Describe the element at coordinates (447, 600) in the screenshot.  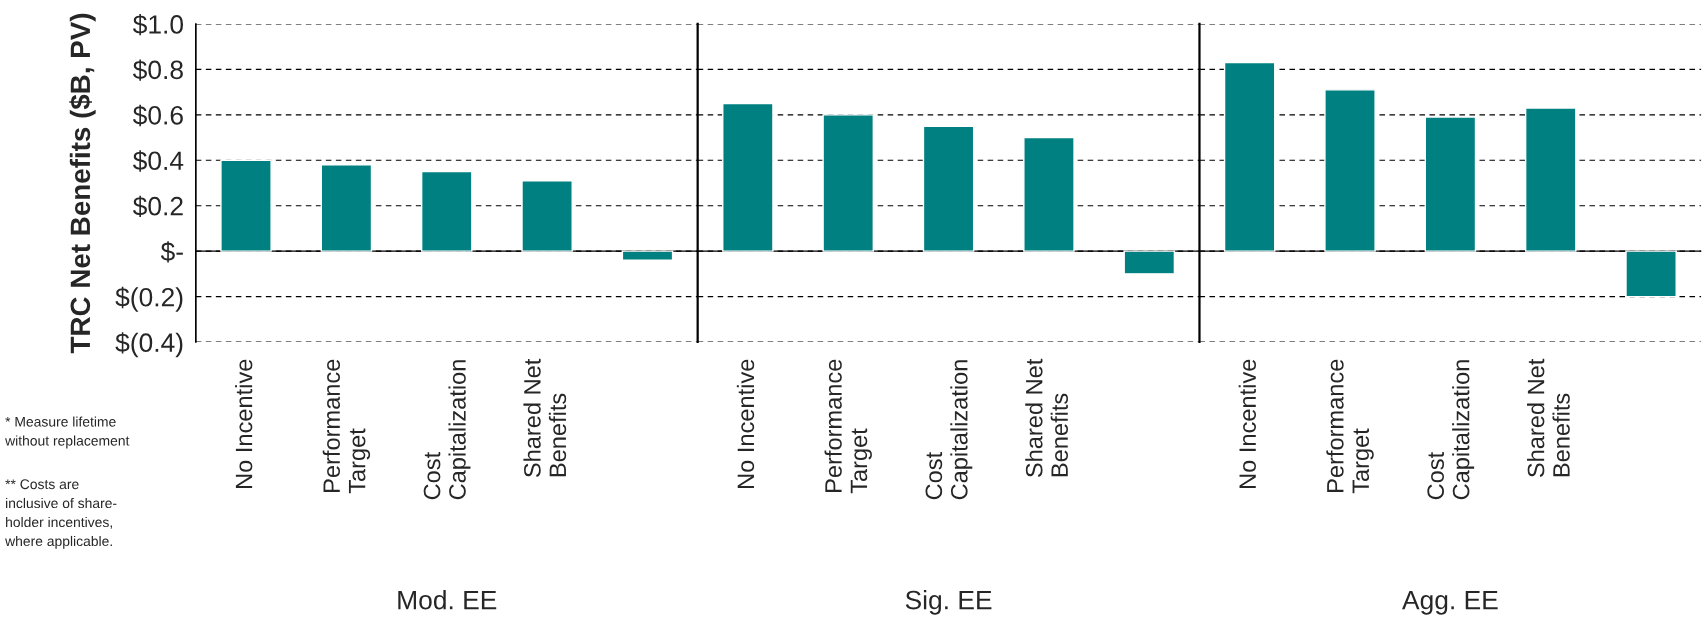
I see `x-axis-title: Mod. EE` at that location.